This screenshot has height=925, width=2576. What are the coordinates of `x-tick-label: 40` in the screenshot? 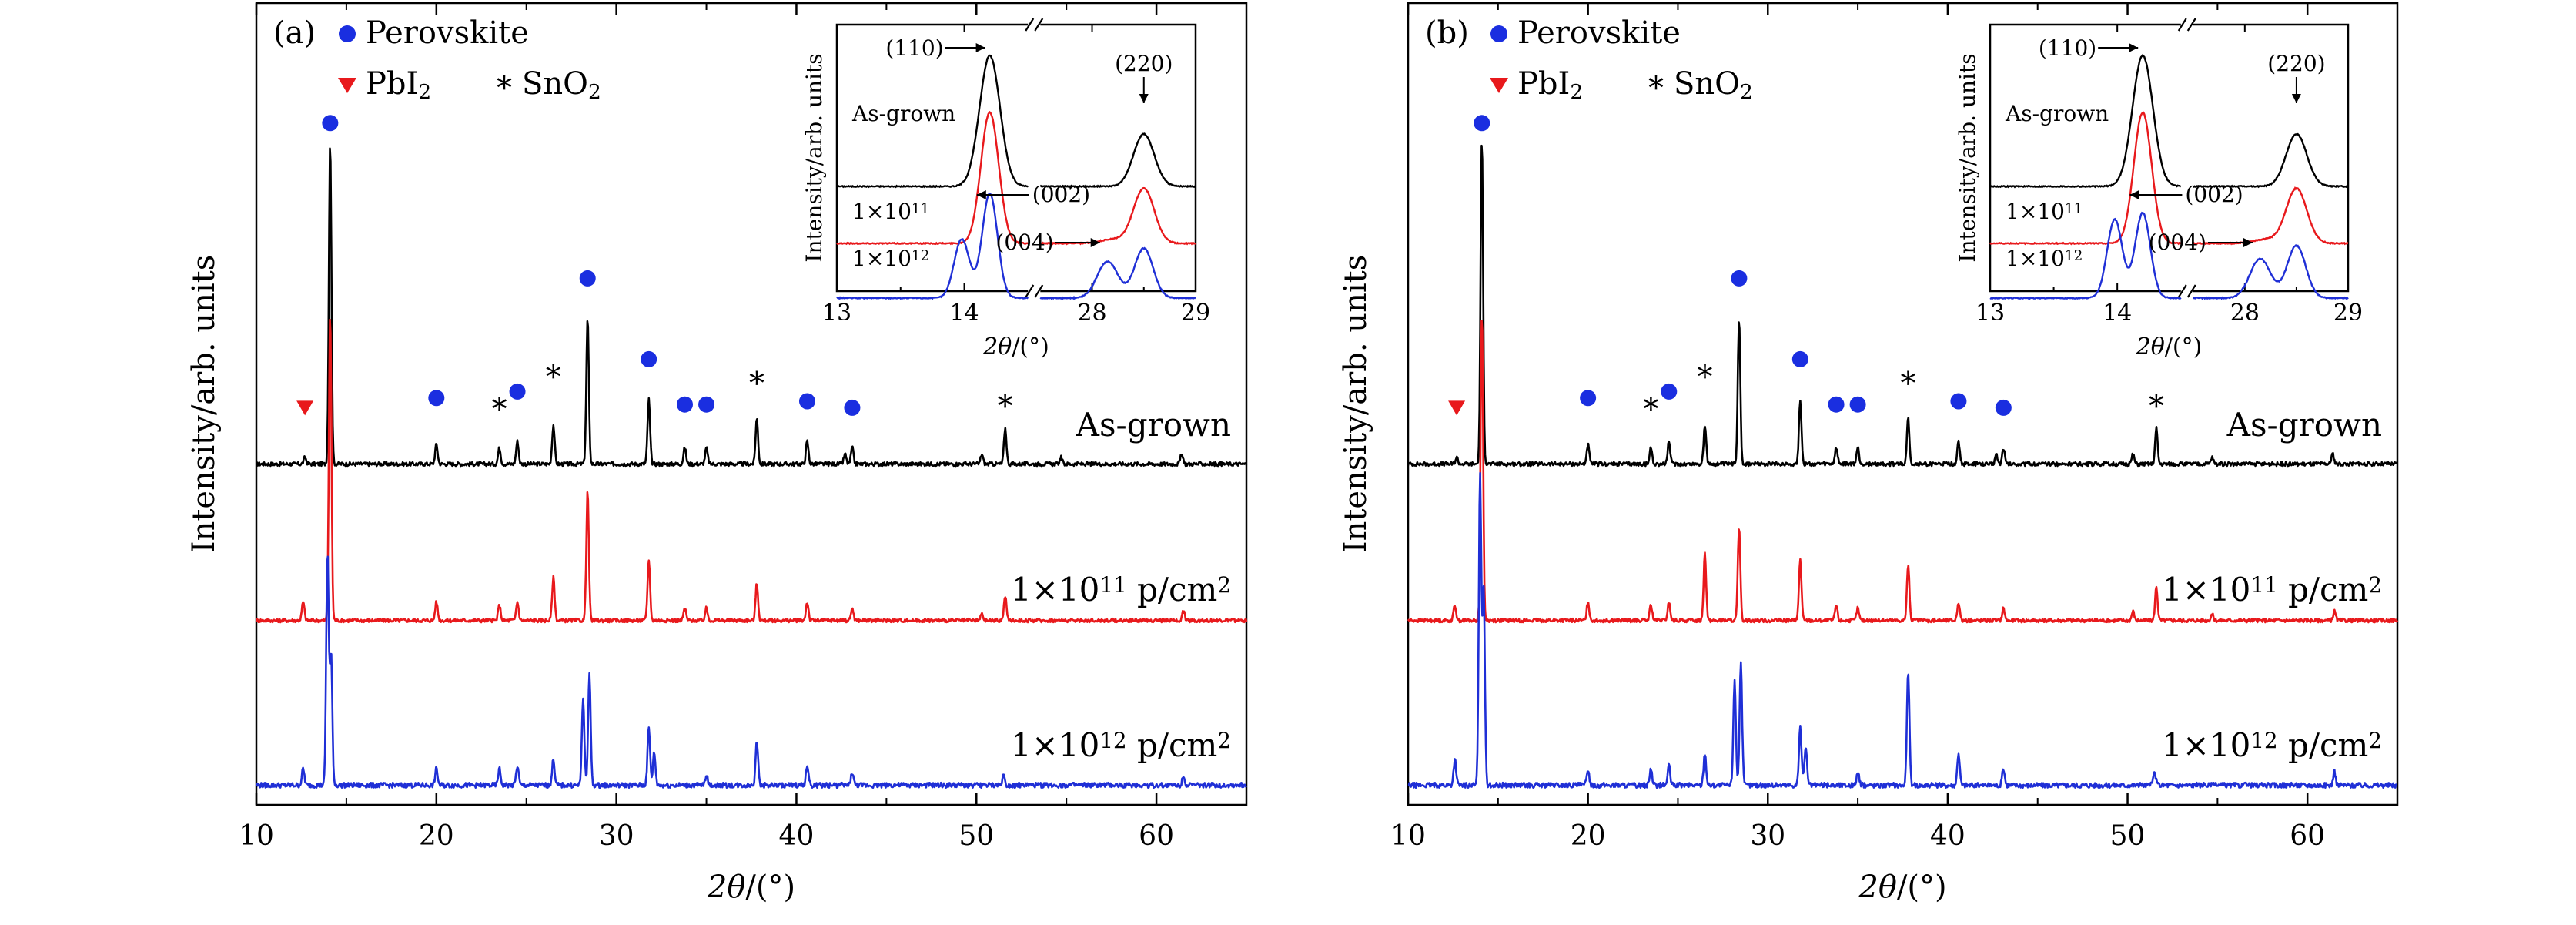 It's located at (797, 836).